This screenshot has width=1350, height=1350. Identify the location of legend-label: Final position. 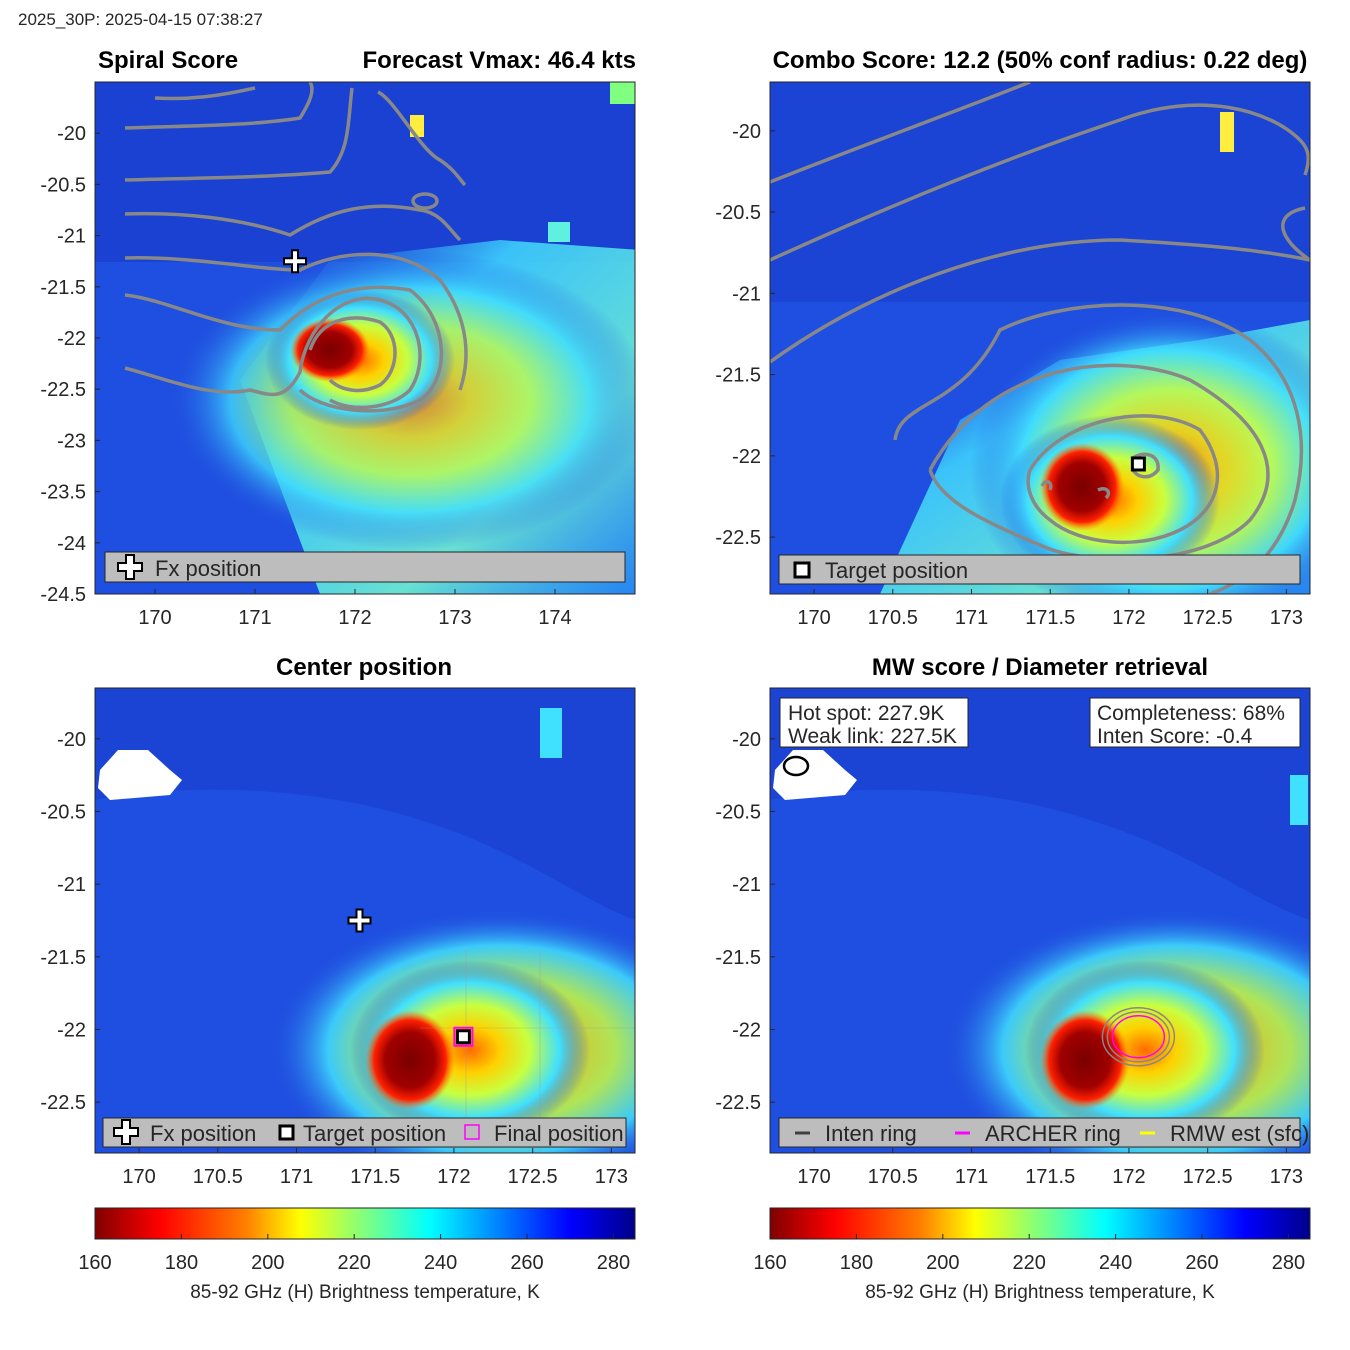
(559, 1133).